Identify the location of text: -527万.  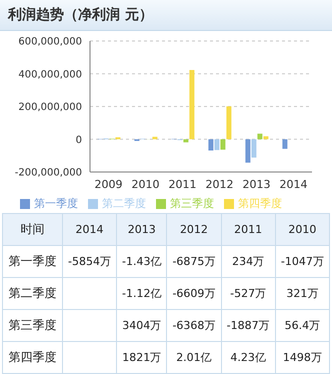
(248, 294).